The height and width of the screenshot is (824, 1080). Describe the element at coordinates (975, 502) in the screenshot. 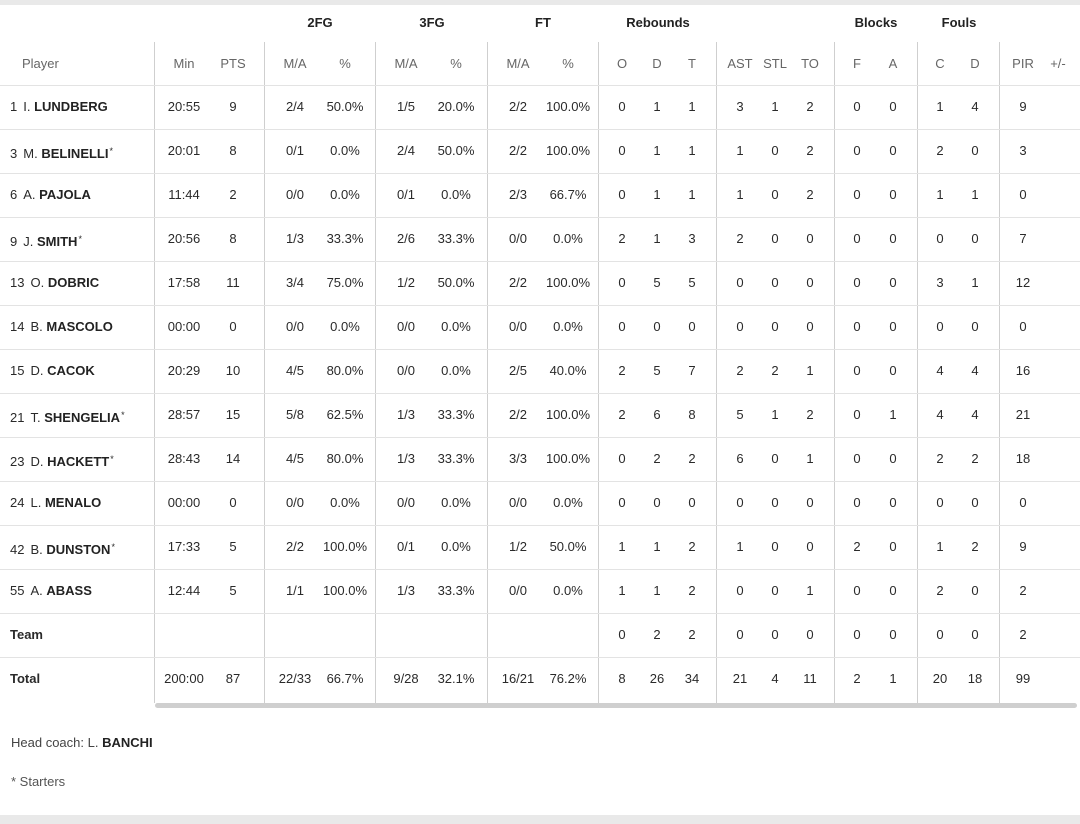

I see `stat-cell-foul-d: 0` at that location.